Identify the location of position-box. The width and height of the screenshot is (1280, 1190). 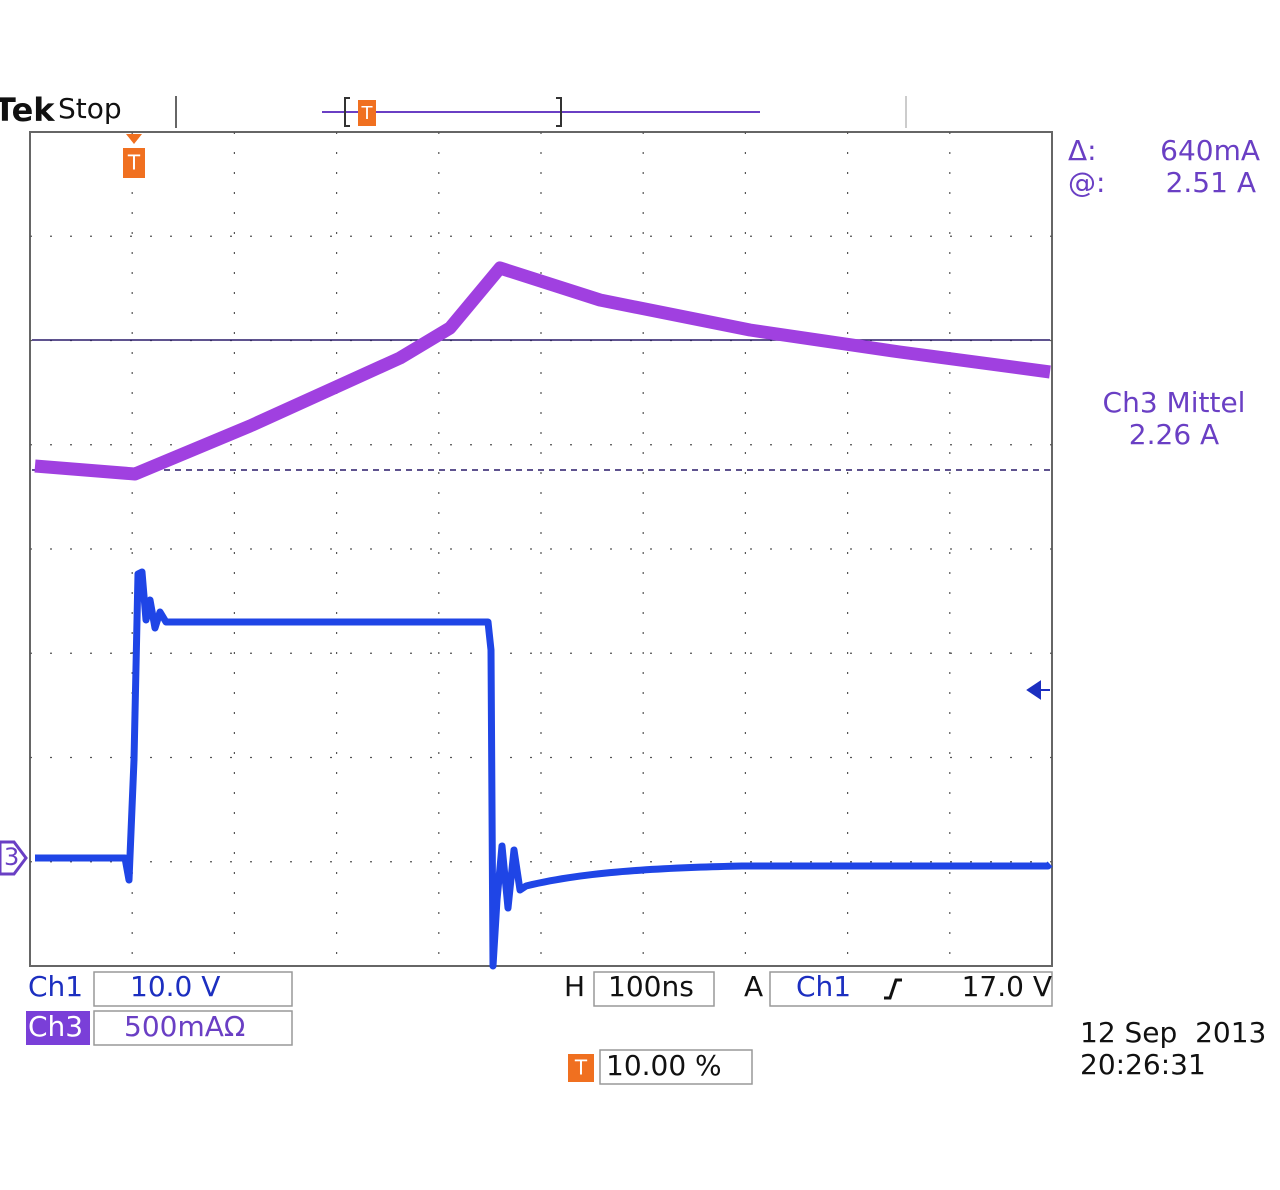
(676, 1067).